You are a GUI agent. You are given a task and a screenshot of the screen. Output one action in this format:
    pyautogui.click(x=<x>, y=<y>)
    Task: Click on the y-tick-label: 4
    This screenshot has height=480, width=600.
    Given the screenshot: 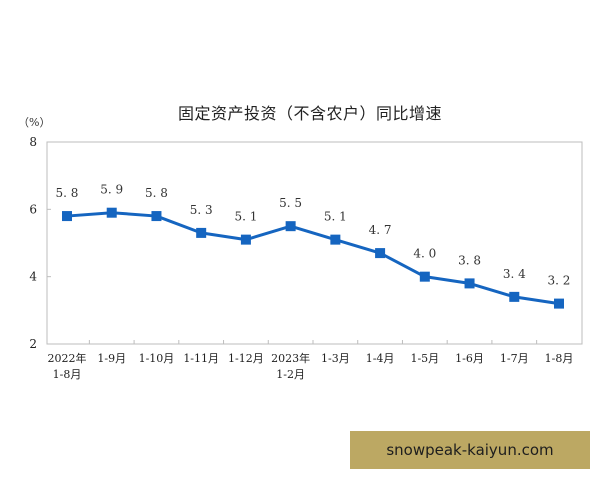 What is the action you would take?
    pyautogui.click(x=33, y=277)
    